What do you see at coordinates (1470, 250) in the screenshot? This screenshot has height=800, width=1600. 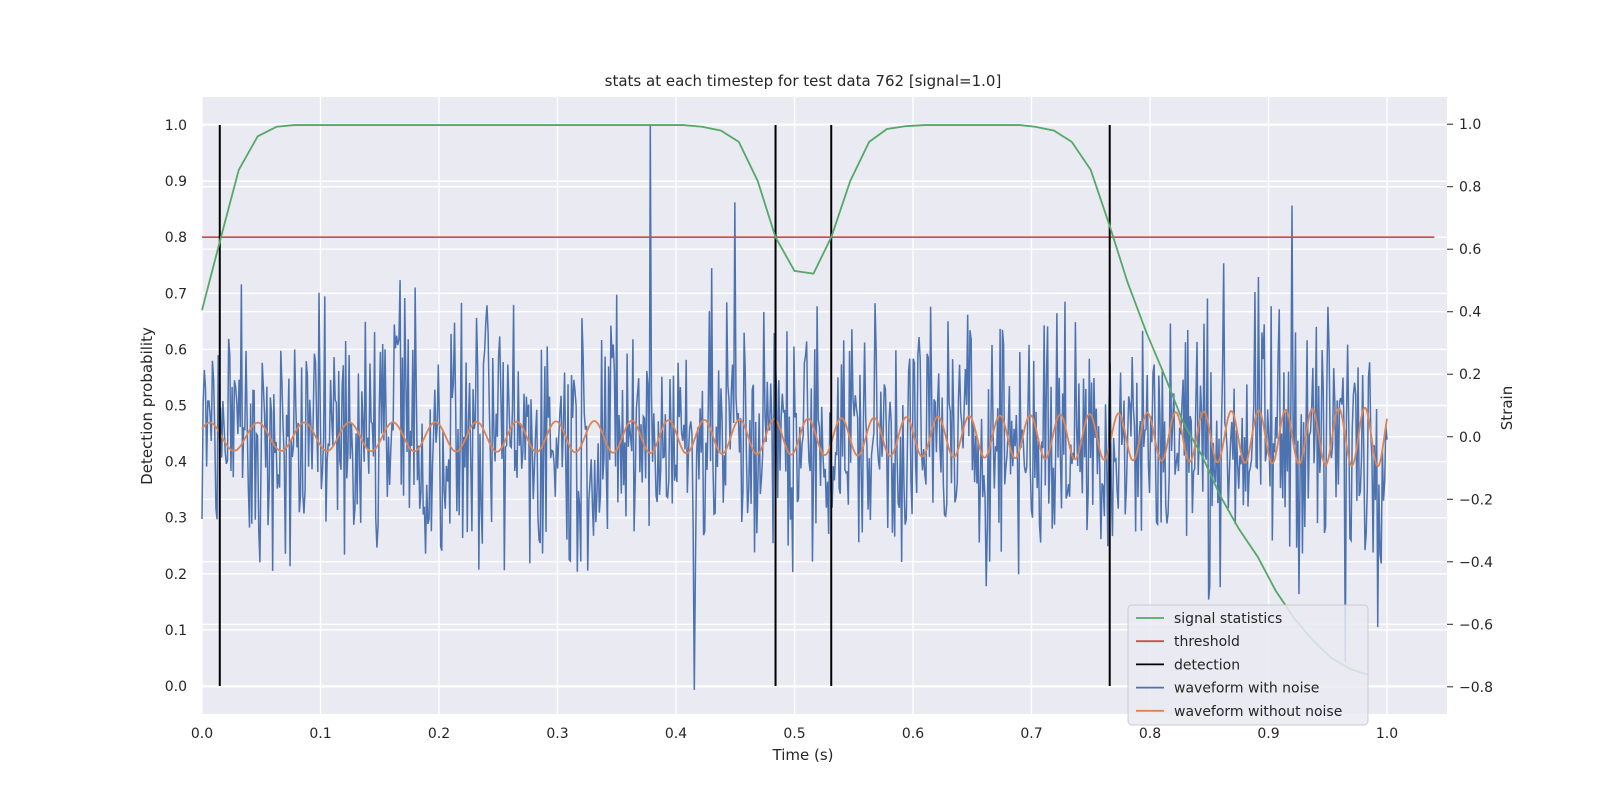 I see `y2-tick-label: 0.6` at bounding box center [1470, 250].